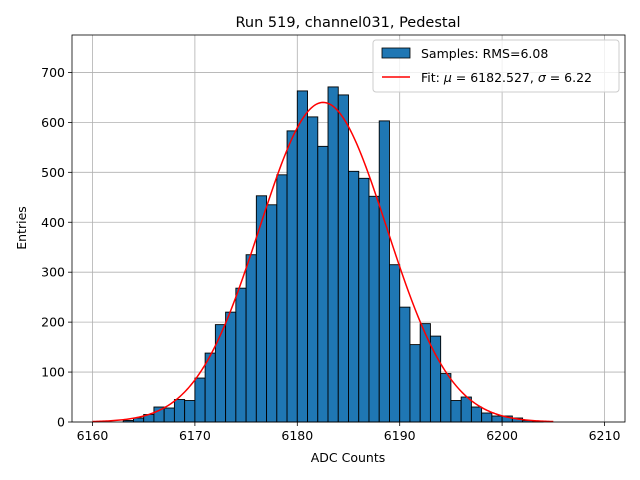 This screenshot has width=640, height=480. Describe the element at coordinates (502, 435) in the screenshot. I see `x-tick-label: 6200` at that location.